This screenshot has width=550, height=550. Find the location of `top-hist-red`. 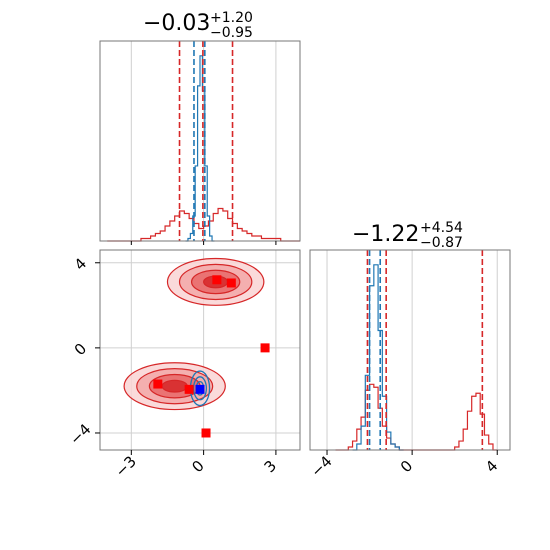

top-hist-red is located at coordinates (203, 224).